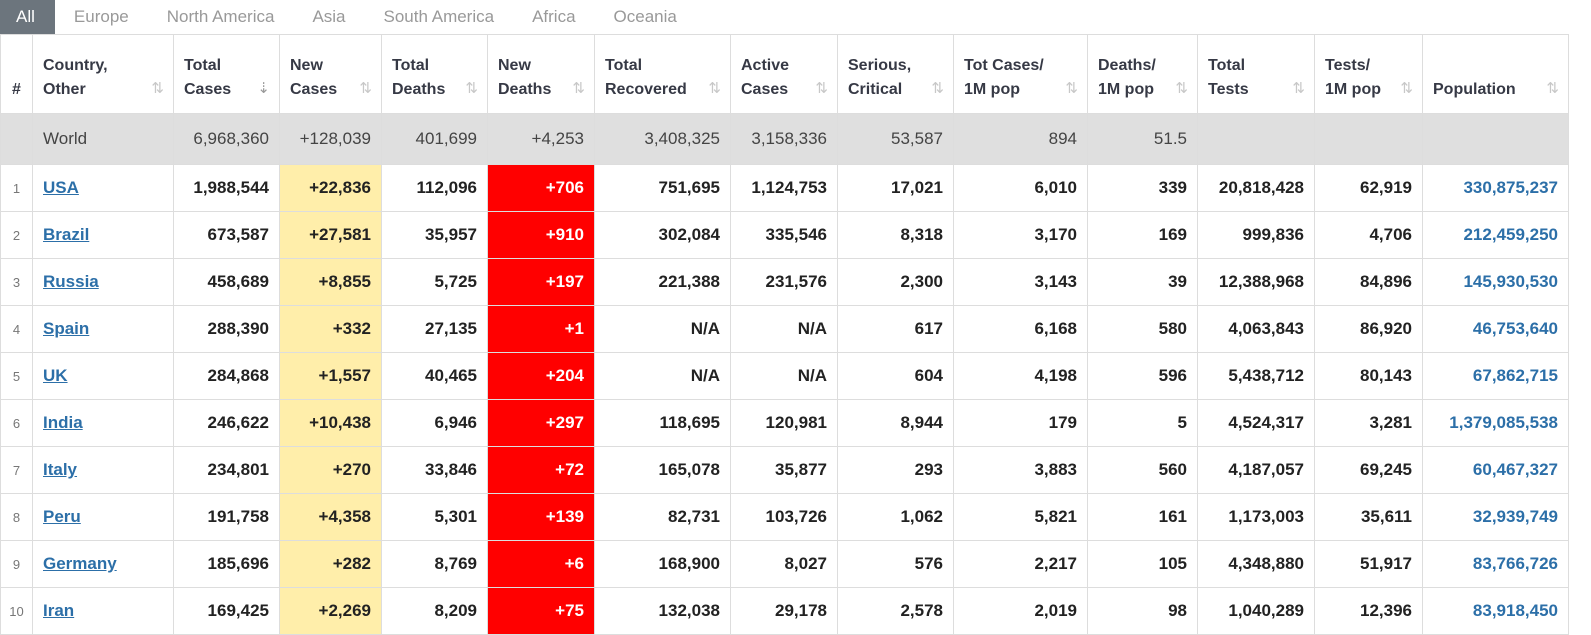 This screenshot has width=1591, height=635. Describe the element at coordinates (1256, 139) in the screenshot. I see `cell-total-tests` at that location.